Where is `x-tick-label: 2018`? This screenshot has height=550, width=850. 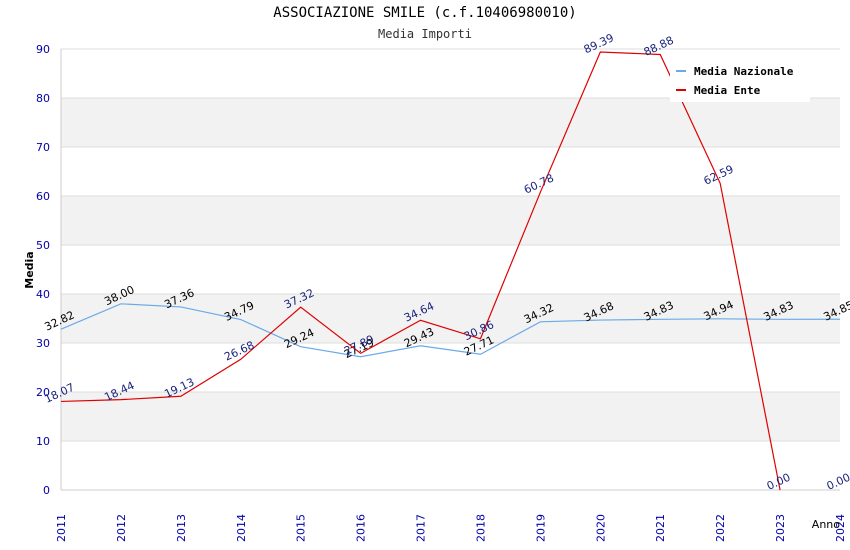
x-tick-label: 2018 is located at coordinates (480, 528).